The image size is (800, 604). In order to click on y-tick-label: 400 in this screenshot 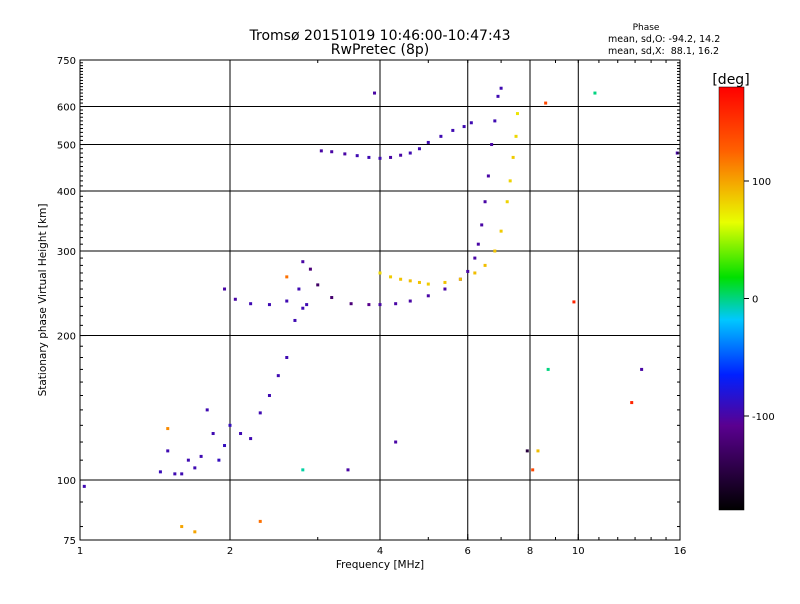, I will do `click(66, 192)`.